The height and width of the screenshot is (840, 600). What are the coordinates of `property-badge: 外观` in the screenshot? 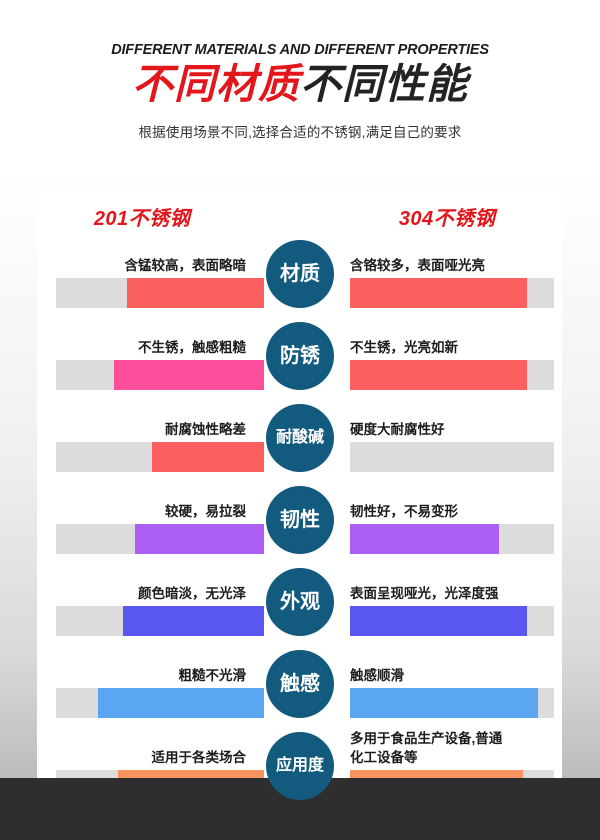 It's located at (300, 602).